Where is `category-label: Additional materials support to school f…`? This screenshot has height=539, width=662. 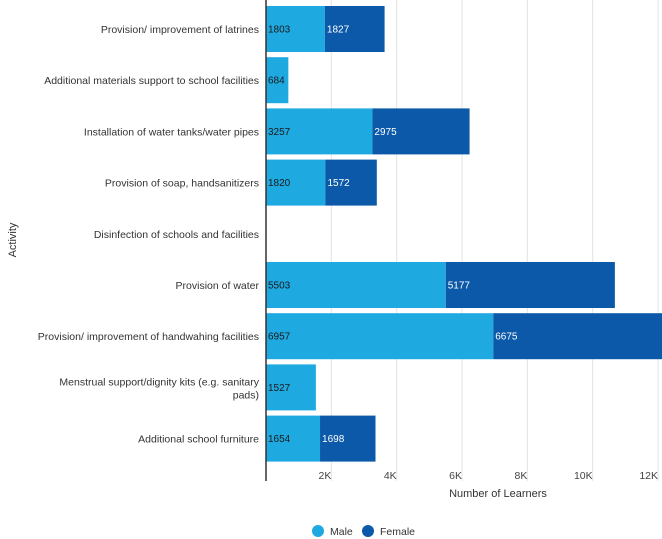 category-label: Additional materials support to school f… is located at coordinates (151, 81).